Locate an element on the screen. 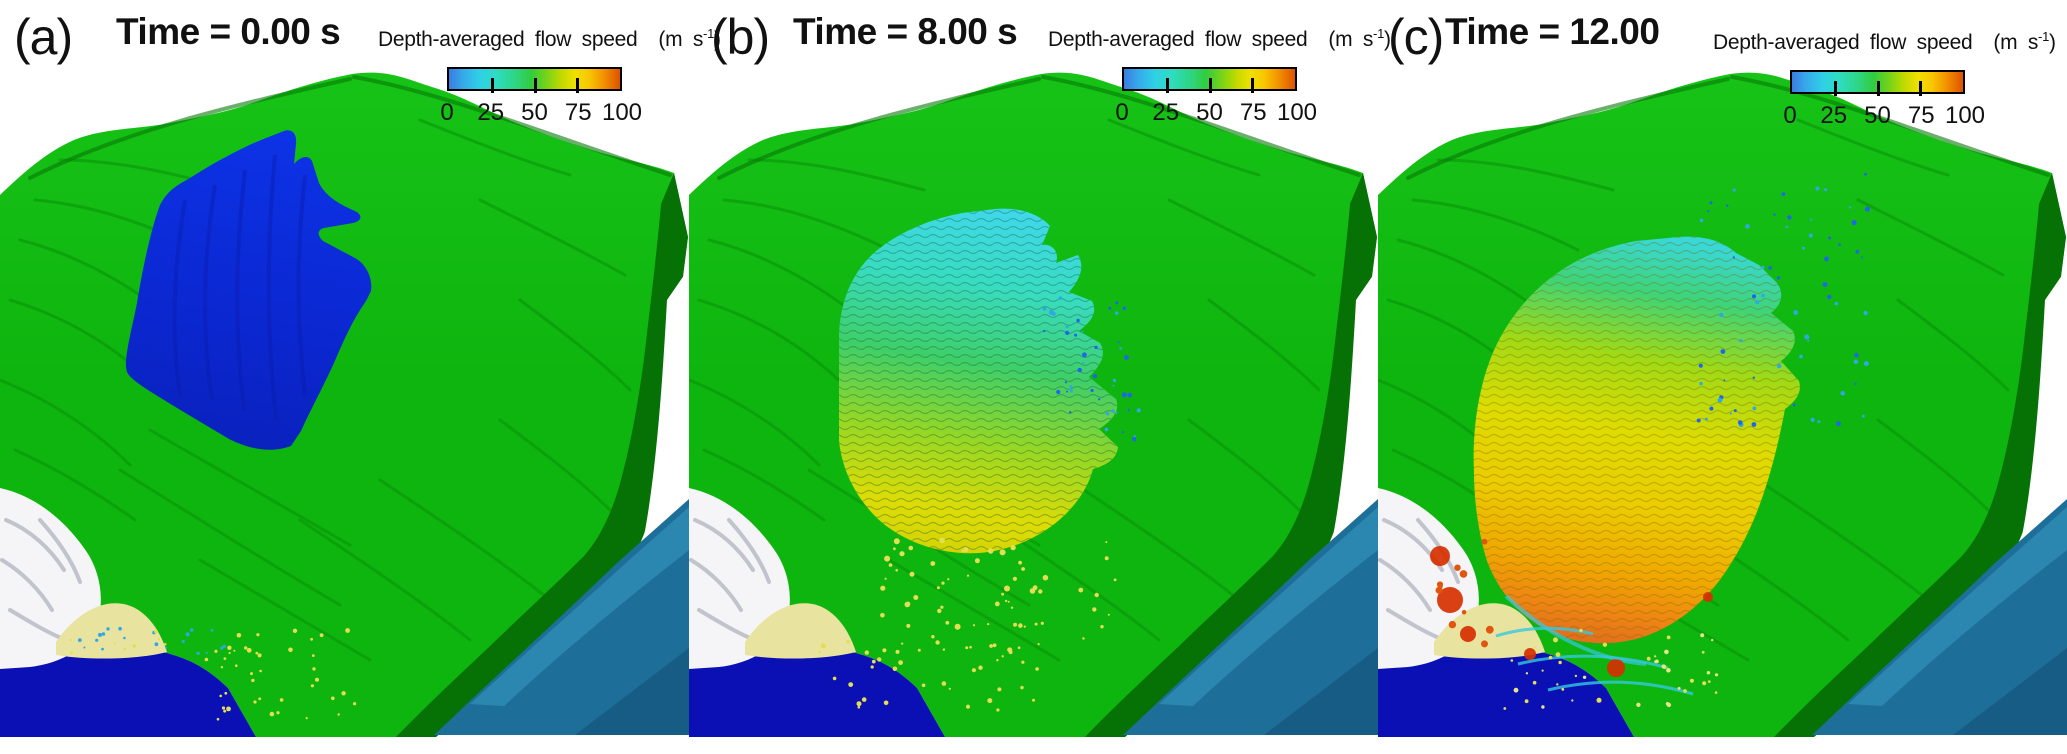 The height and width of the screenshot is (754, 2067). ridge-crease is located at coordinates (190, 128).